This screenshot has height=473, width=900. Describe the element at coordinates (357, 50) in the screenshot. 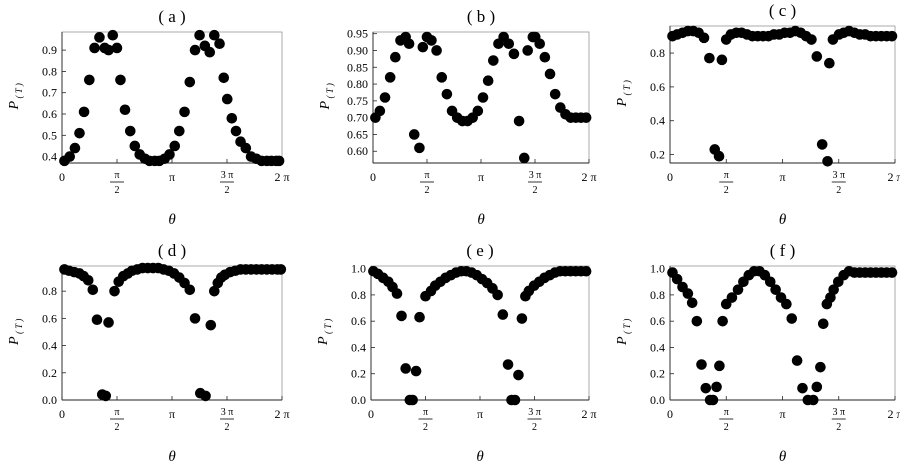

I see `y-tick-label: 0.90` at that location.